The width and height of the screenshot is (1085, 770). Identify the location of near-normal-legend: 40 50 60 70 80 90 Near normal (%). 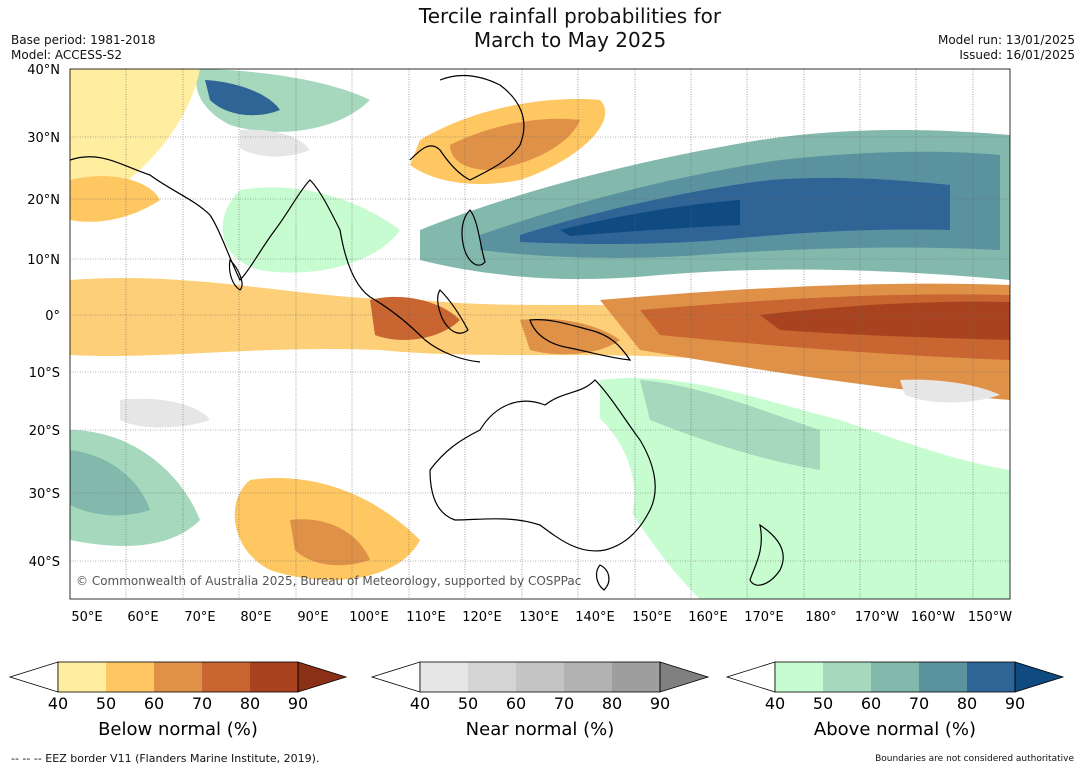
(540, 700).